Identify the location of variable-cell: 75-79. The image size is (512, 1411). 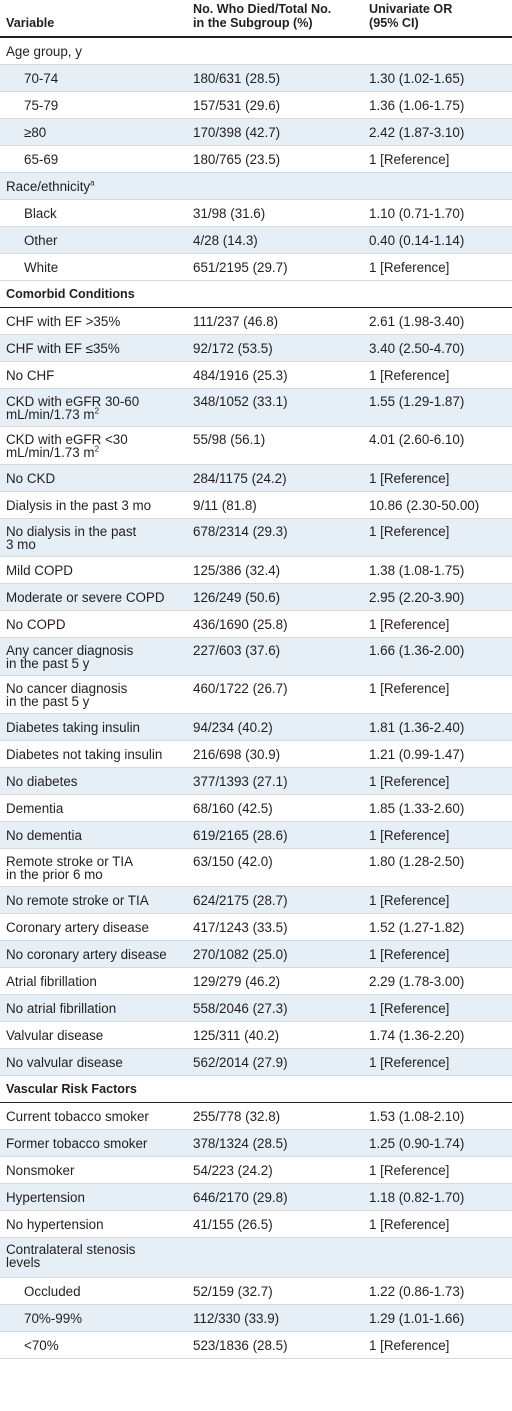
(92, 105).